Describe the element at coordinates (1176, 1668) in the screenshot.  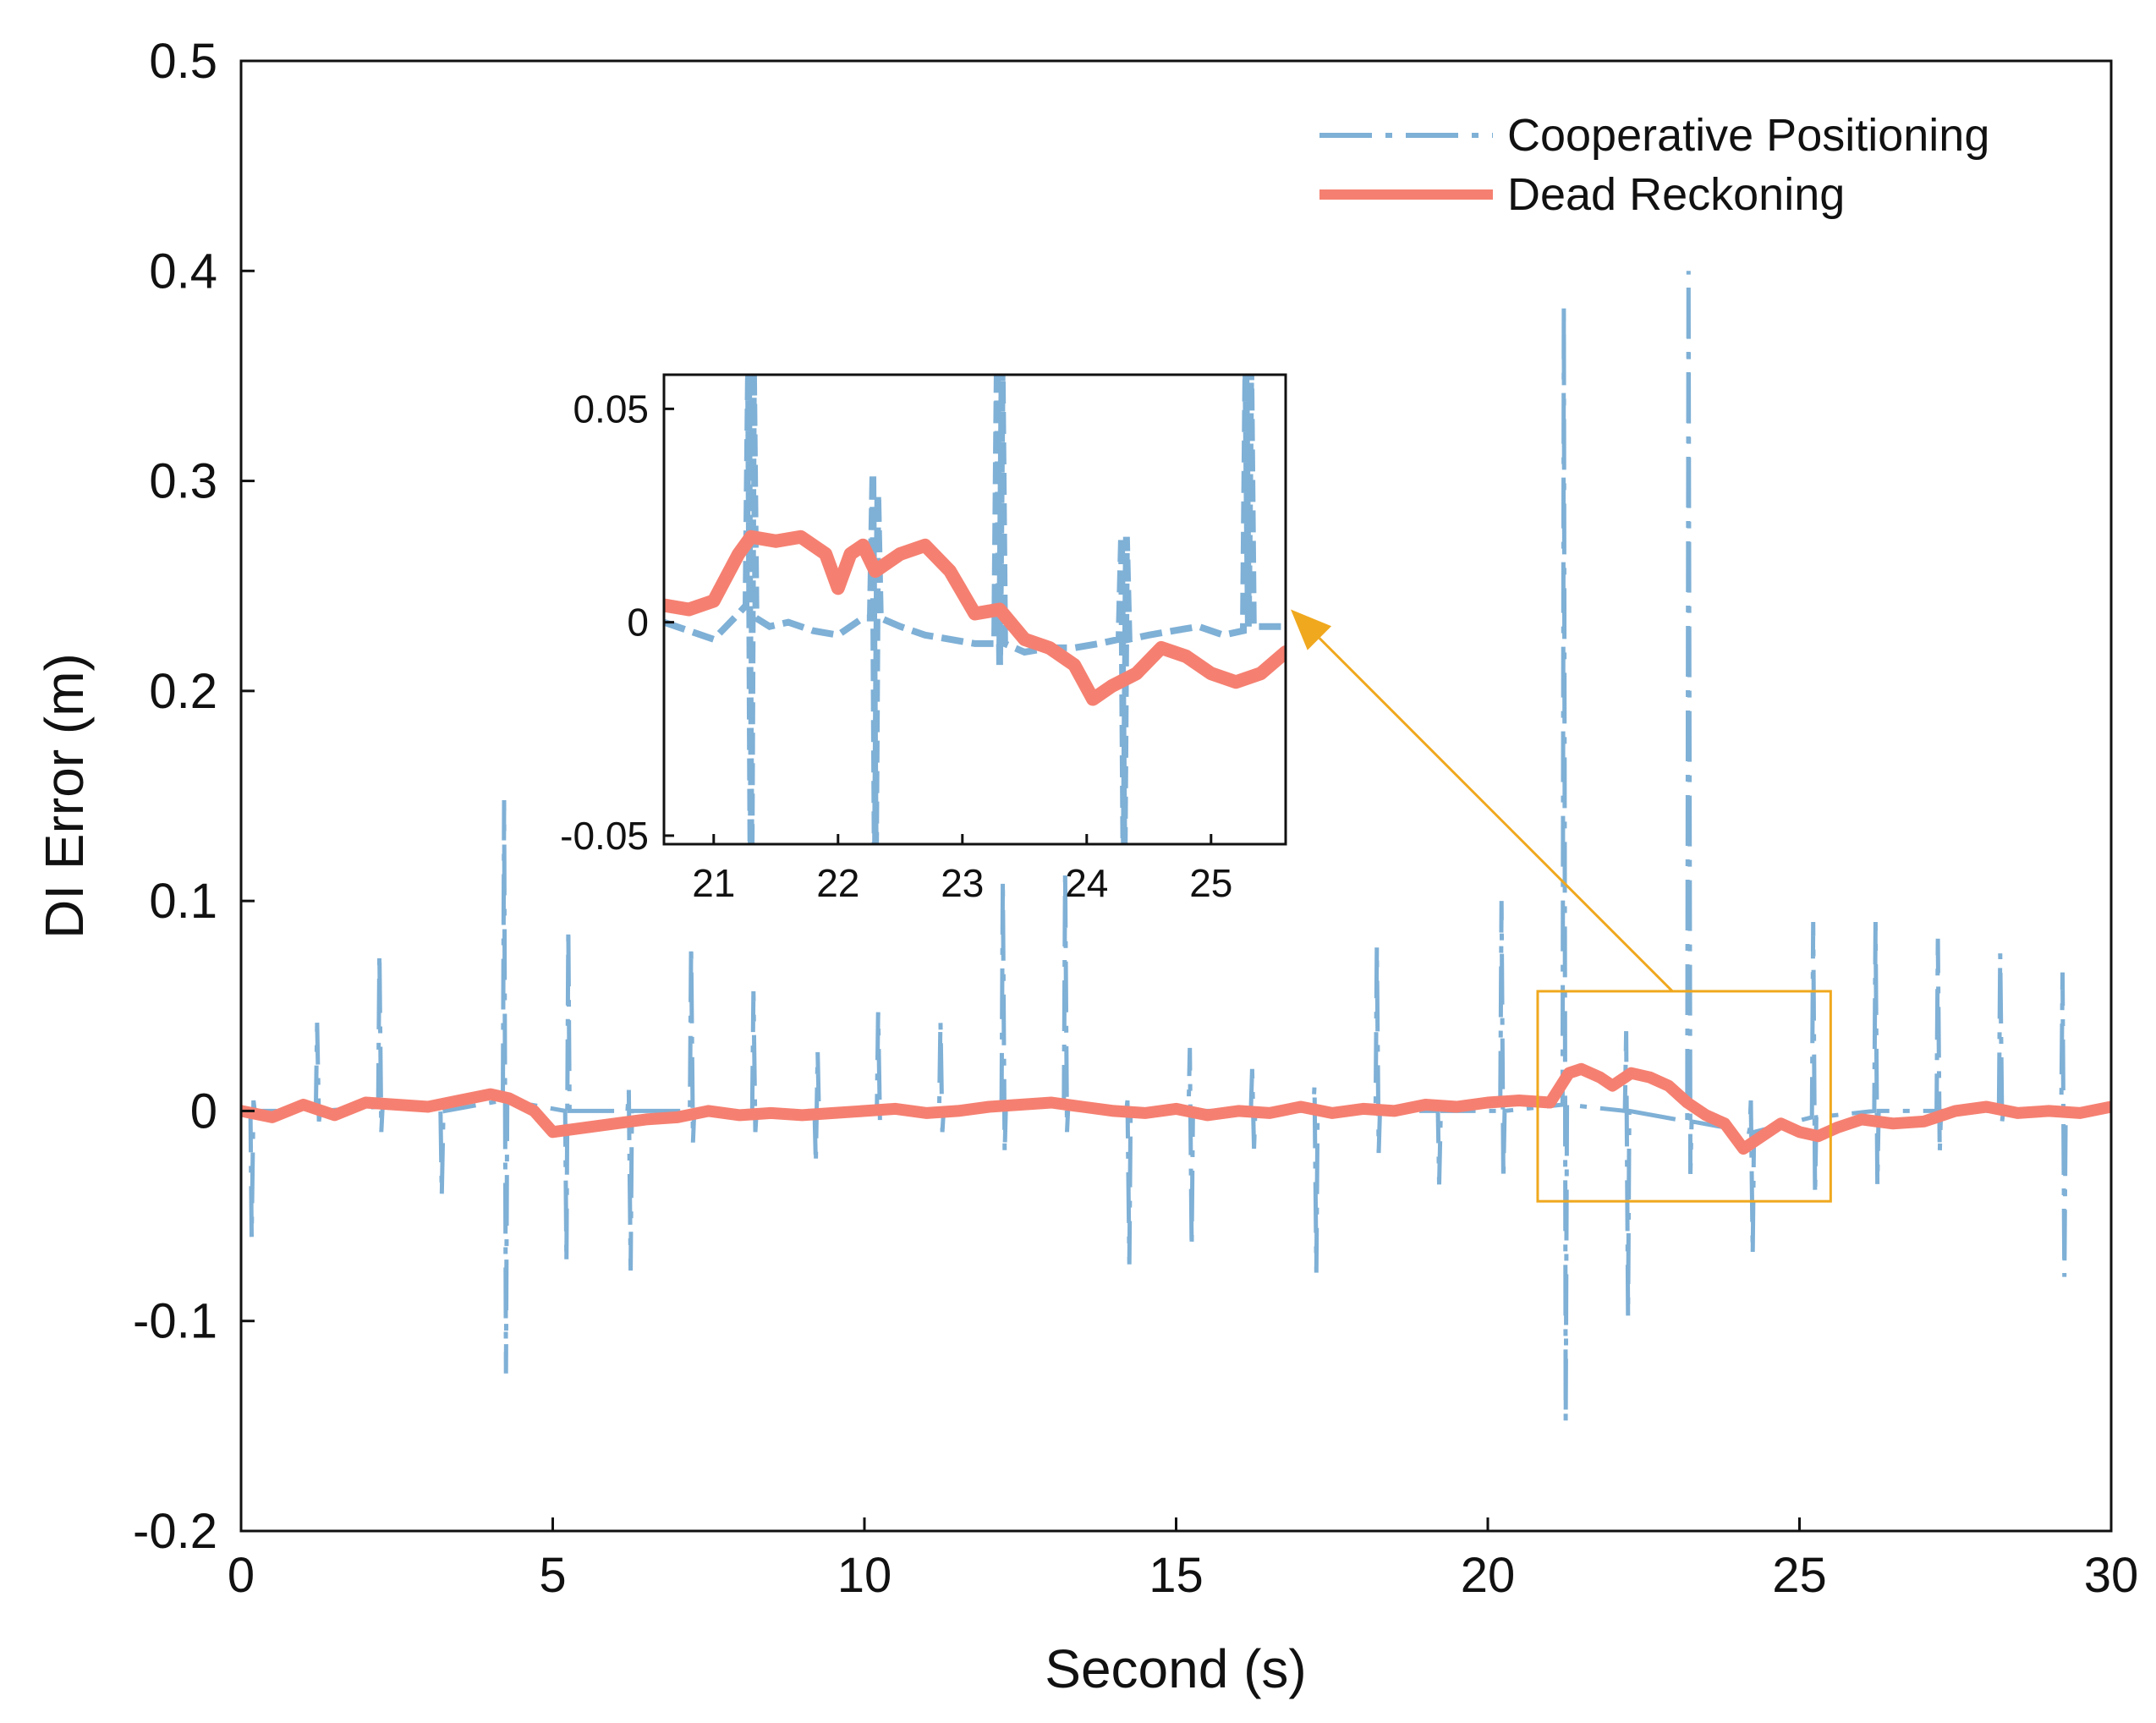
I see `x-axis-title: Second (s)` at that location.